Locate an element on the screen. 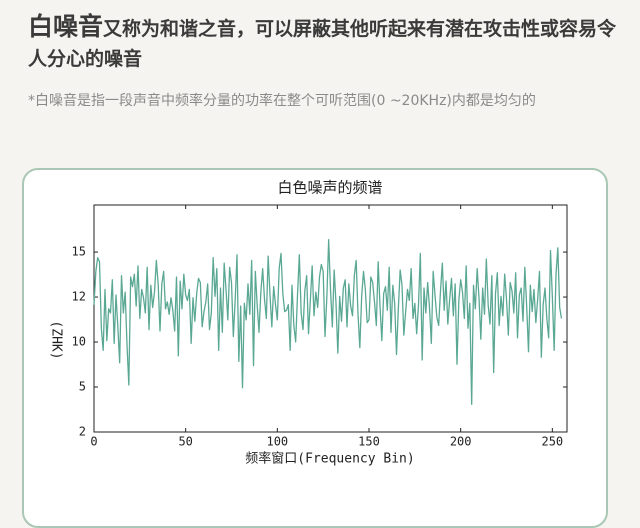  heading-text: 又称为和谐之音，可以屏蔽其他听起来有潜在攻击性或容易令人分心的噪音 is located at coordinates (322, 44).